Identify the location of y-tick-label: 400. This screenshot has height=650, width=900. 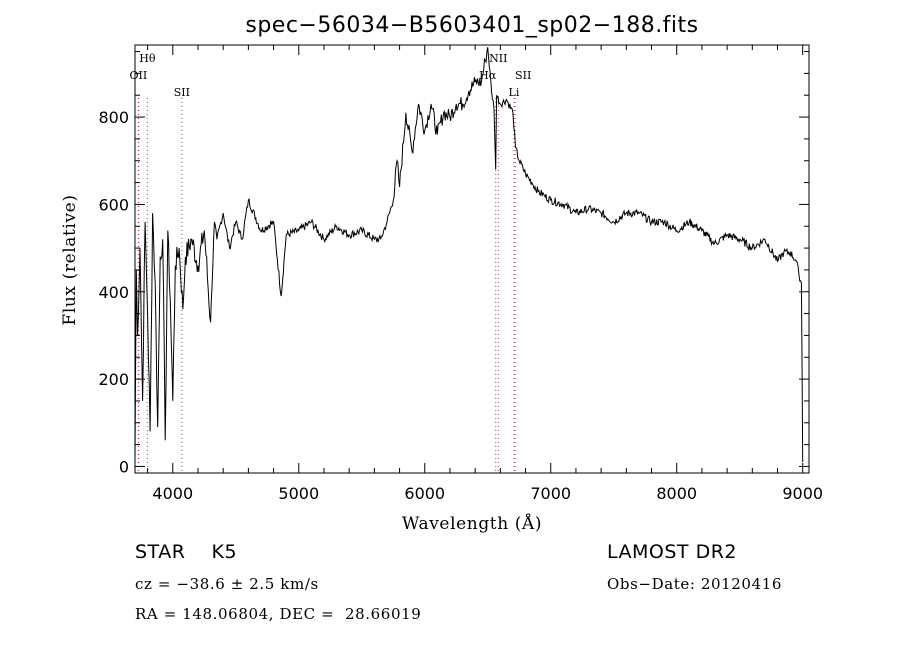
(113, 292).